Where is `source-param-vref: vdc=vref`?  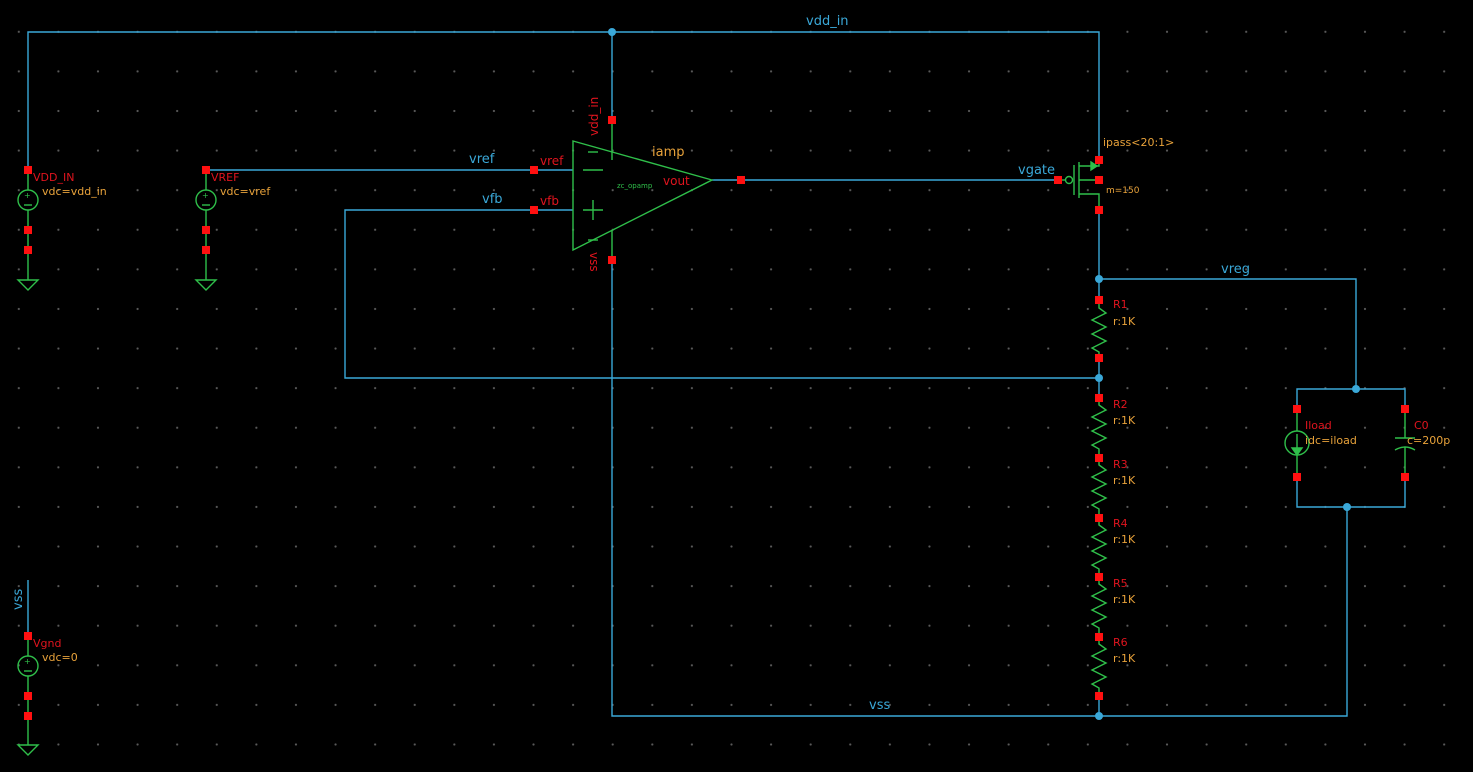
source-param-vref: vdc=vref is located at coordinates (245, 191).